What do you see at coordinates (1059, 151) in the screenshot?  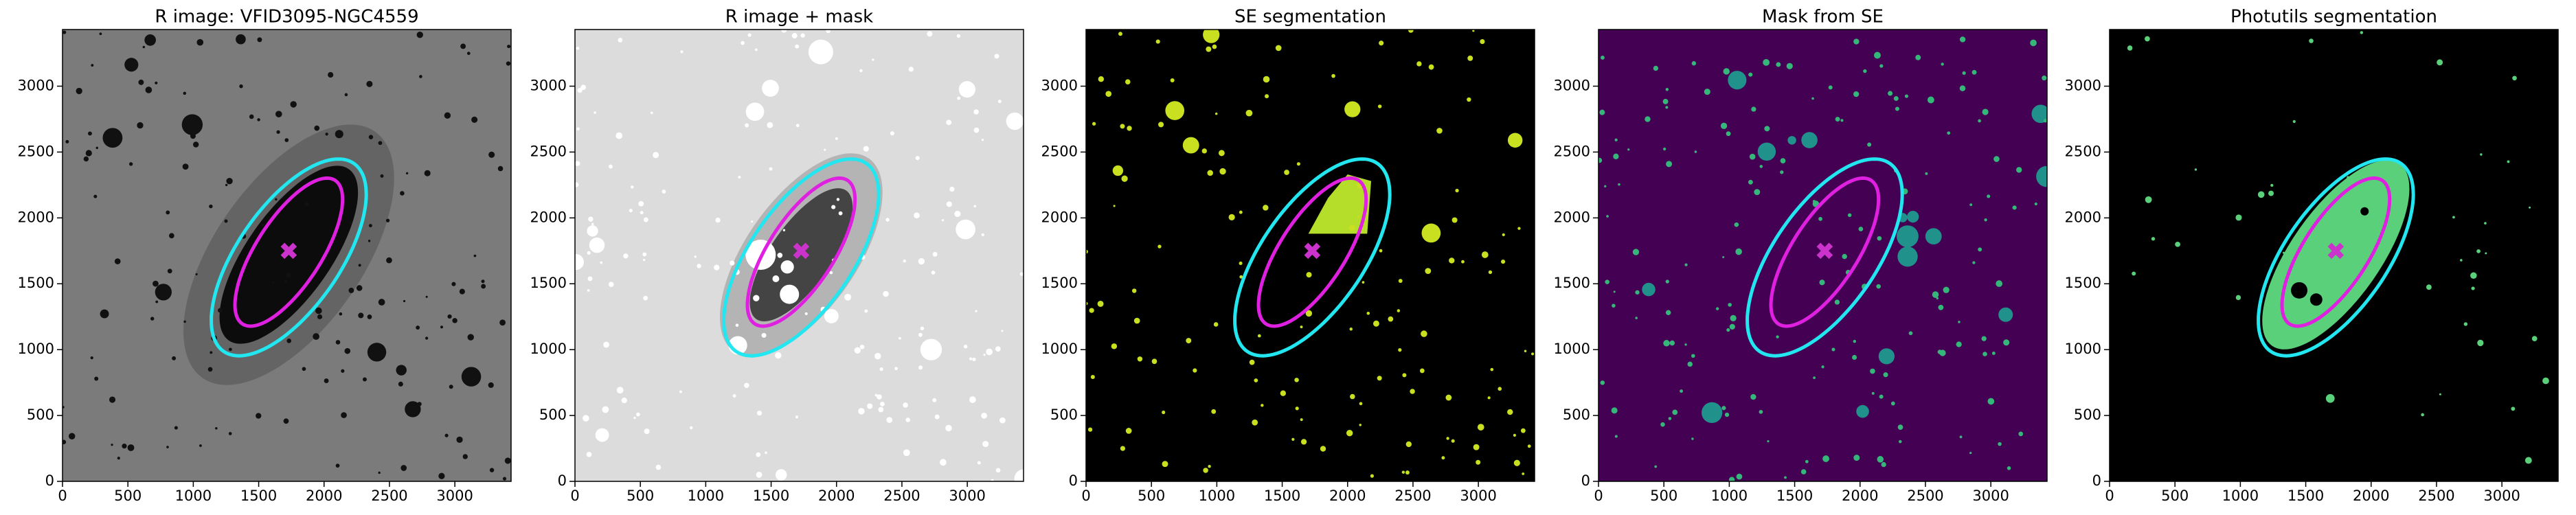 I see `y-tick-label: 2500` at bounding box center [1059, 151].